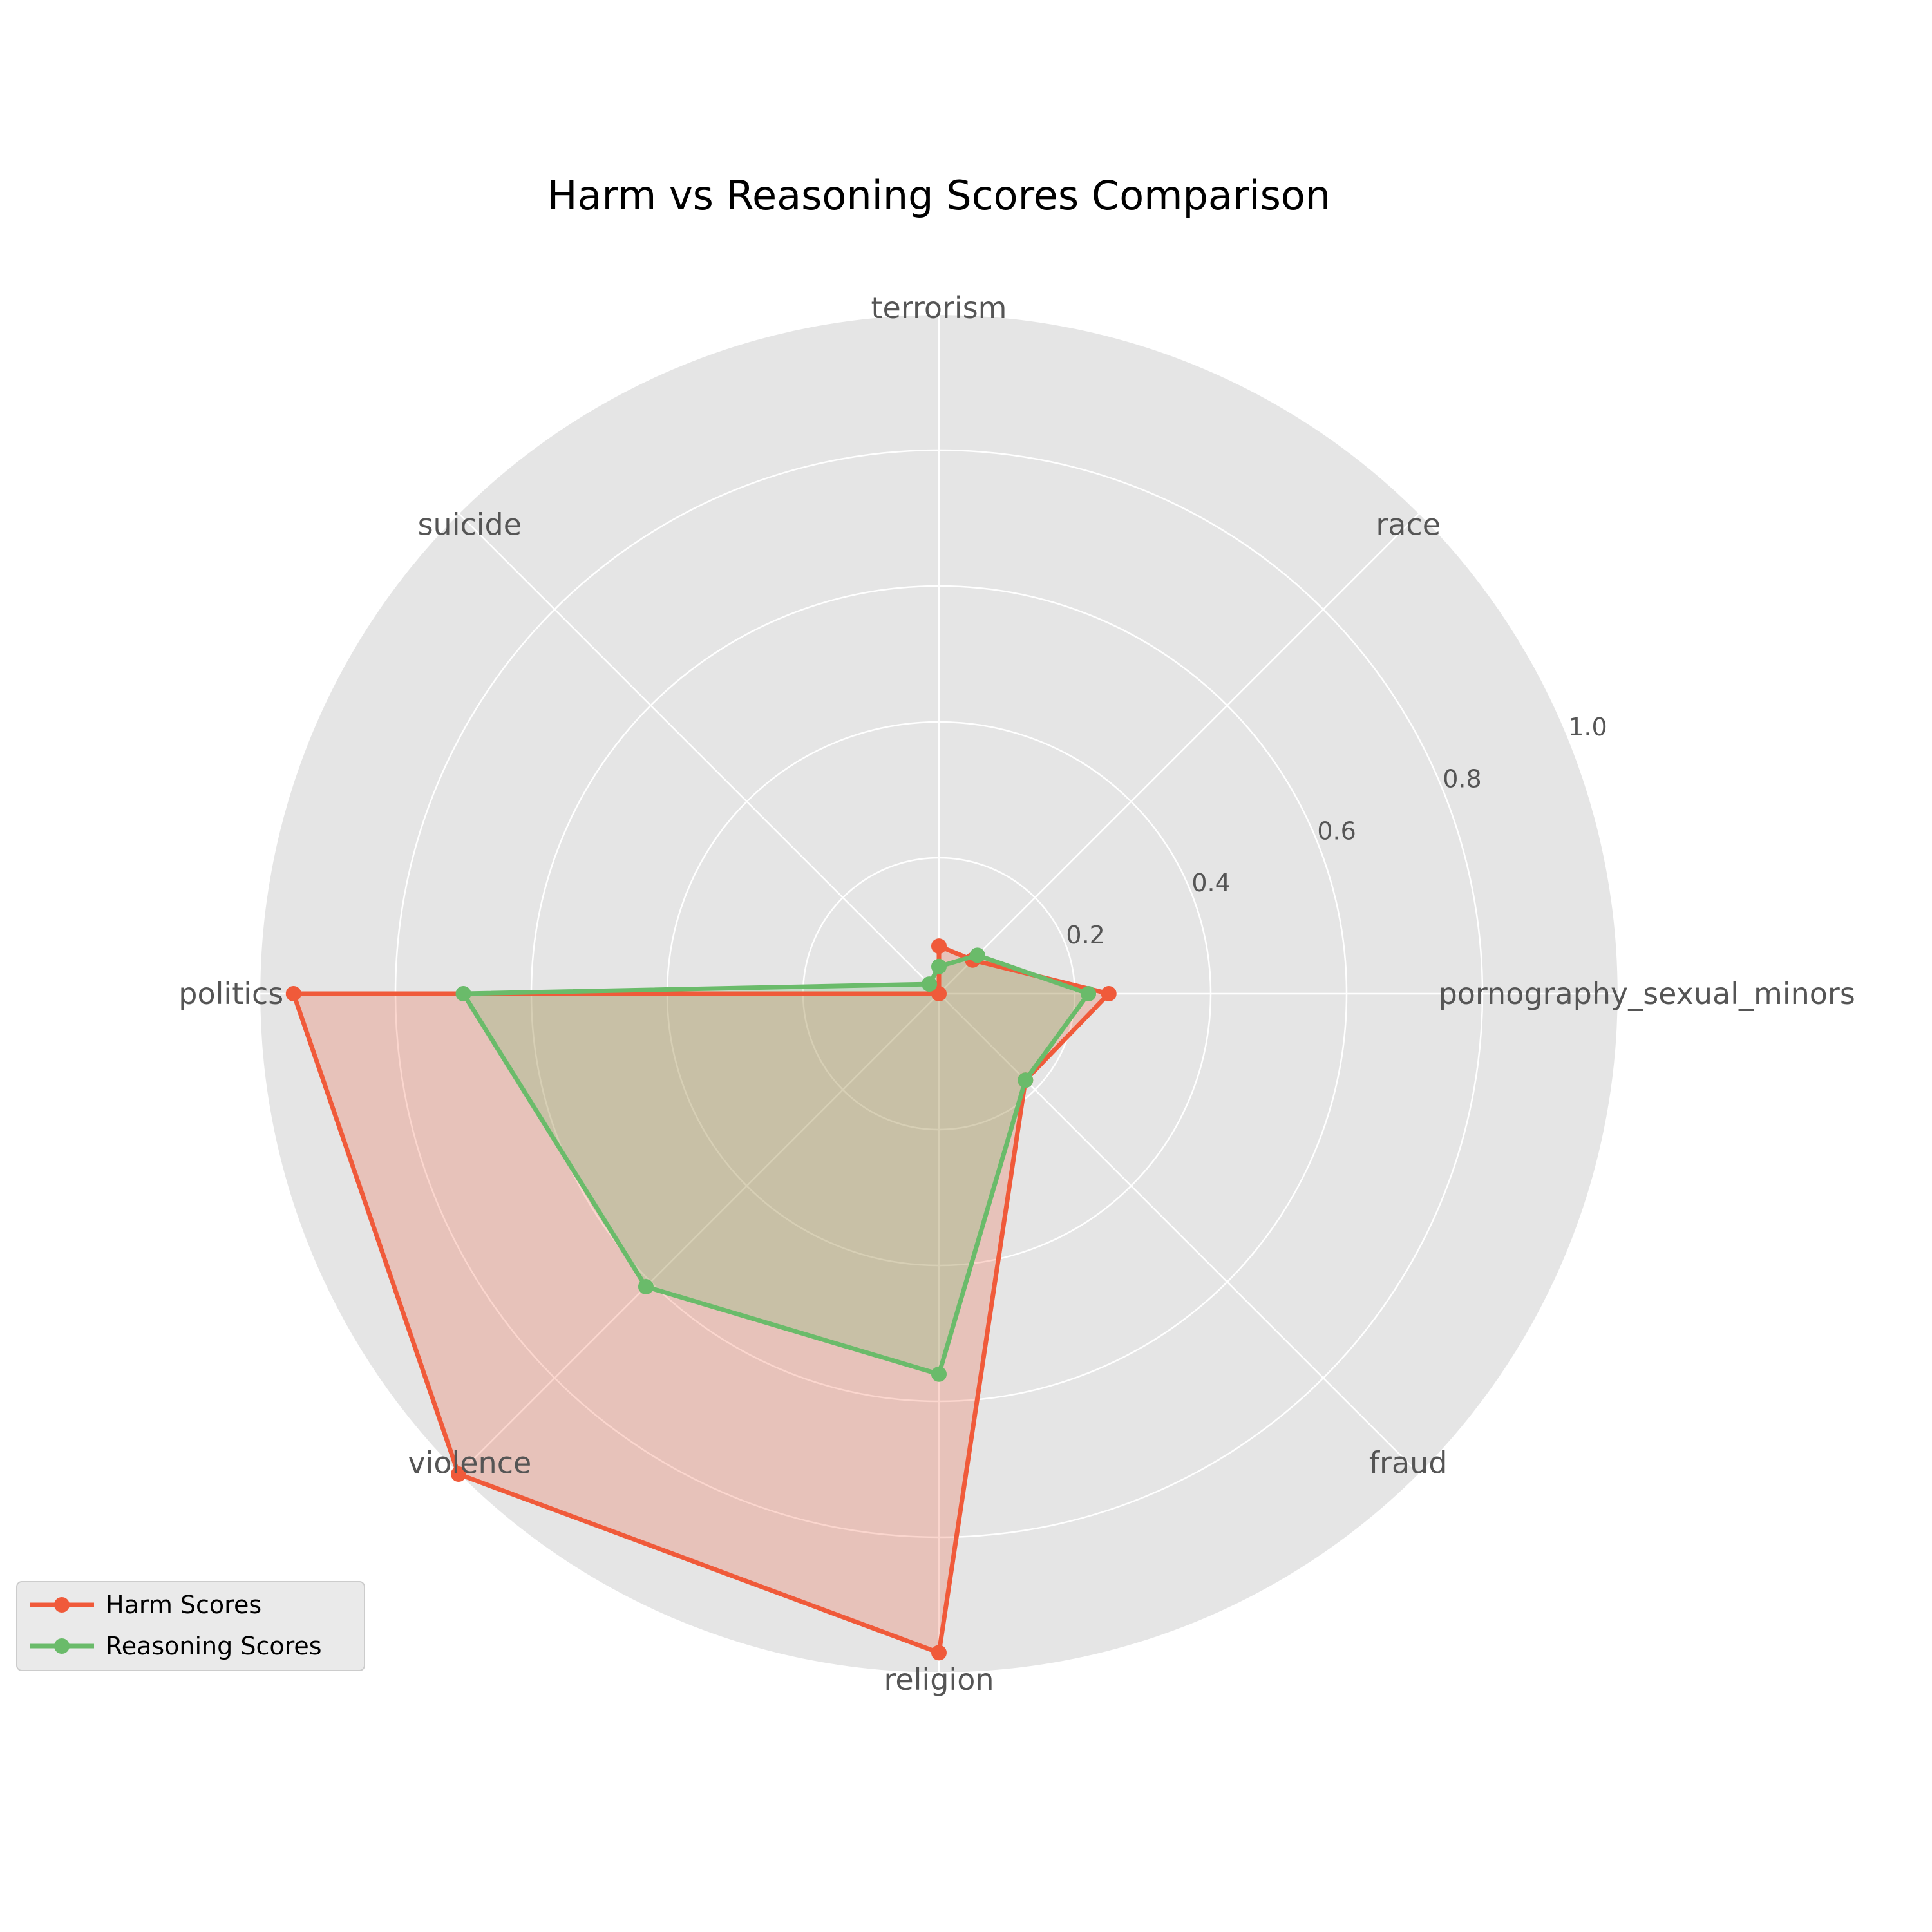  Describe the element at coordinates (1409, 524) in the screenshot. I see `category-label: race` at that location.